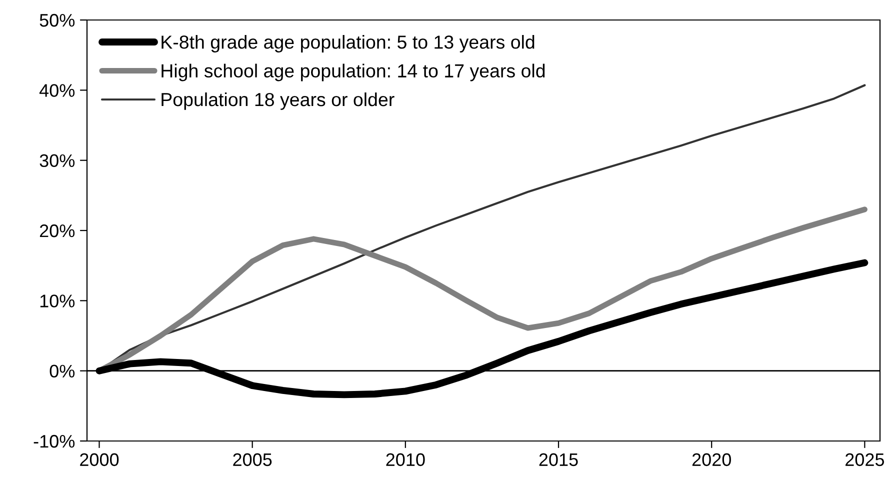 The image size is (895, 490). What do you see at coordinates (865, 459) in the screenshot?
I see `x-tick-label: 2025` at bounding box center [865, 459].